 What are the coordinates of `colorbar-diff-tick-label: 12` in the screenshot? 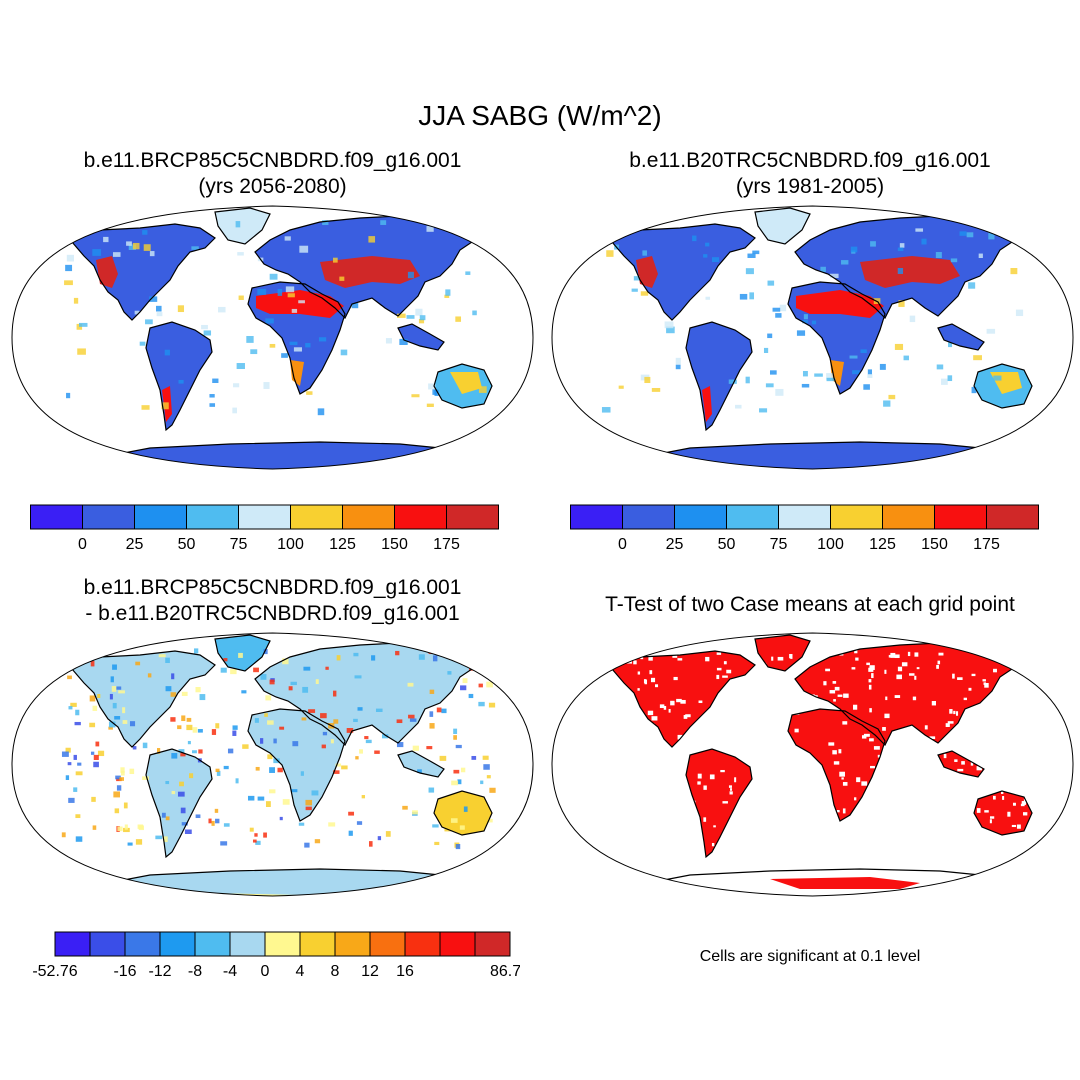 It's located at (370, 971).